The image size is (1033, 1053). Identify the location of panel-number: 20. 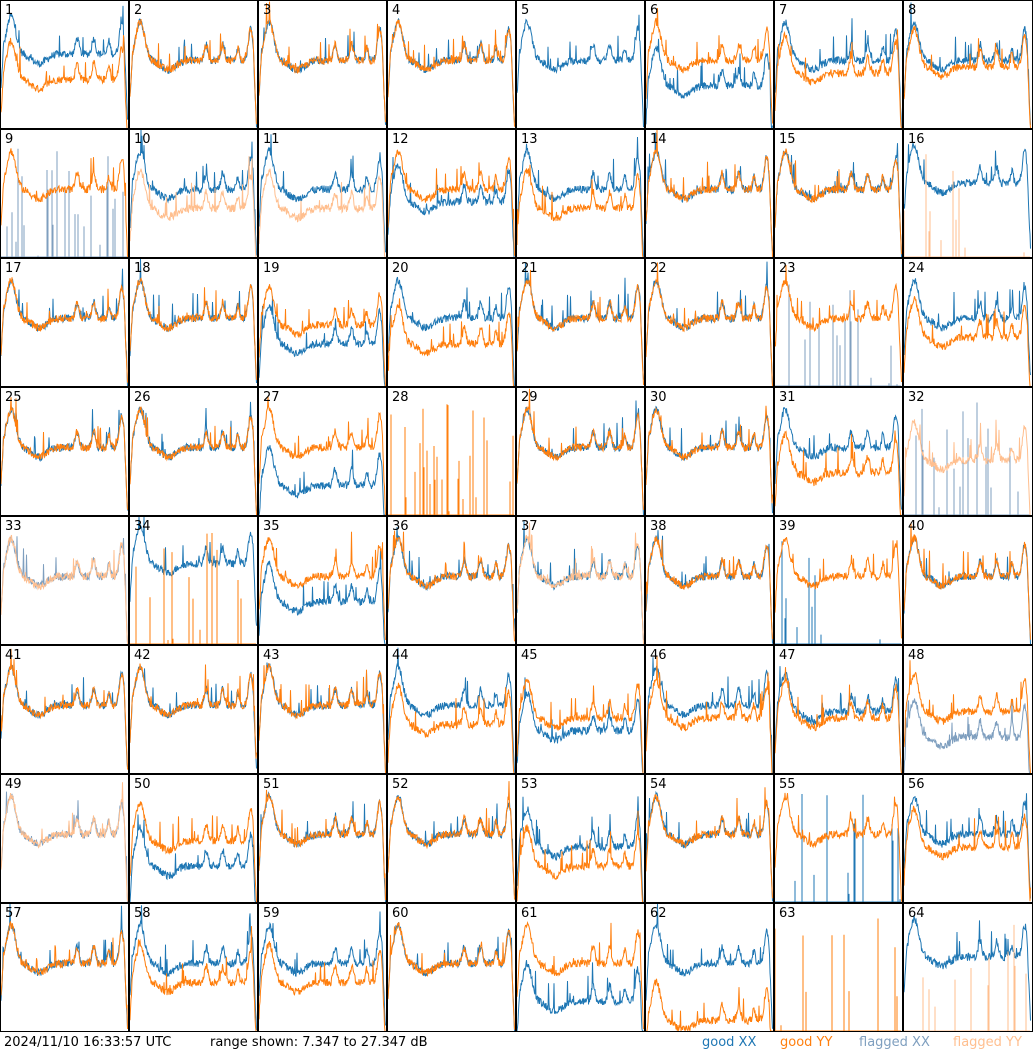
(400, 268).